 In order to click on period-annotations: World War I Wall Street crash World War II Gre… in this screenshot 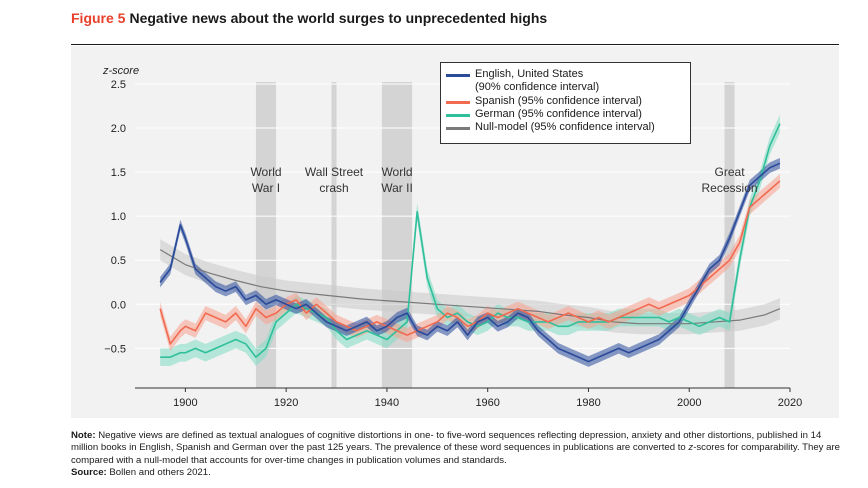, I will do `click(503, 180)`.